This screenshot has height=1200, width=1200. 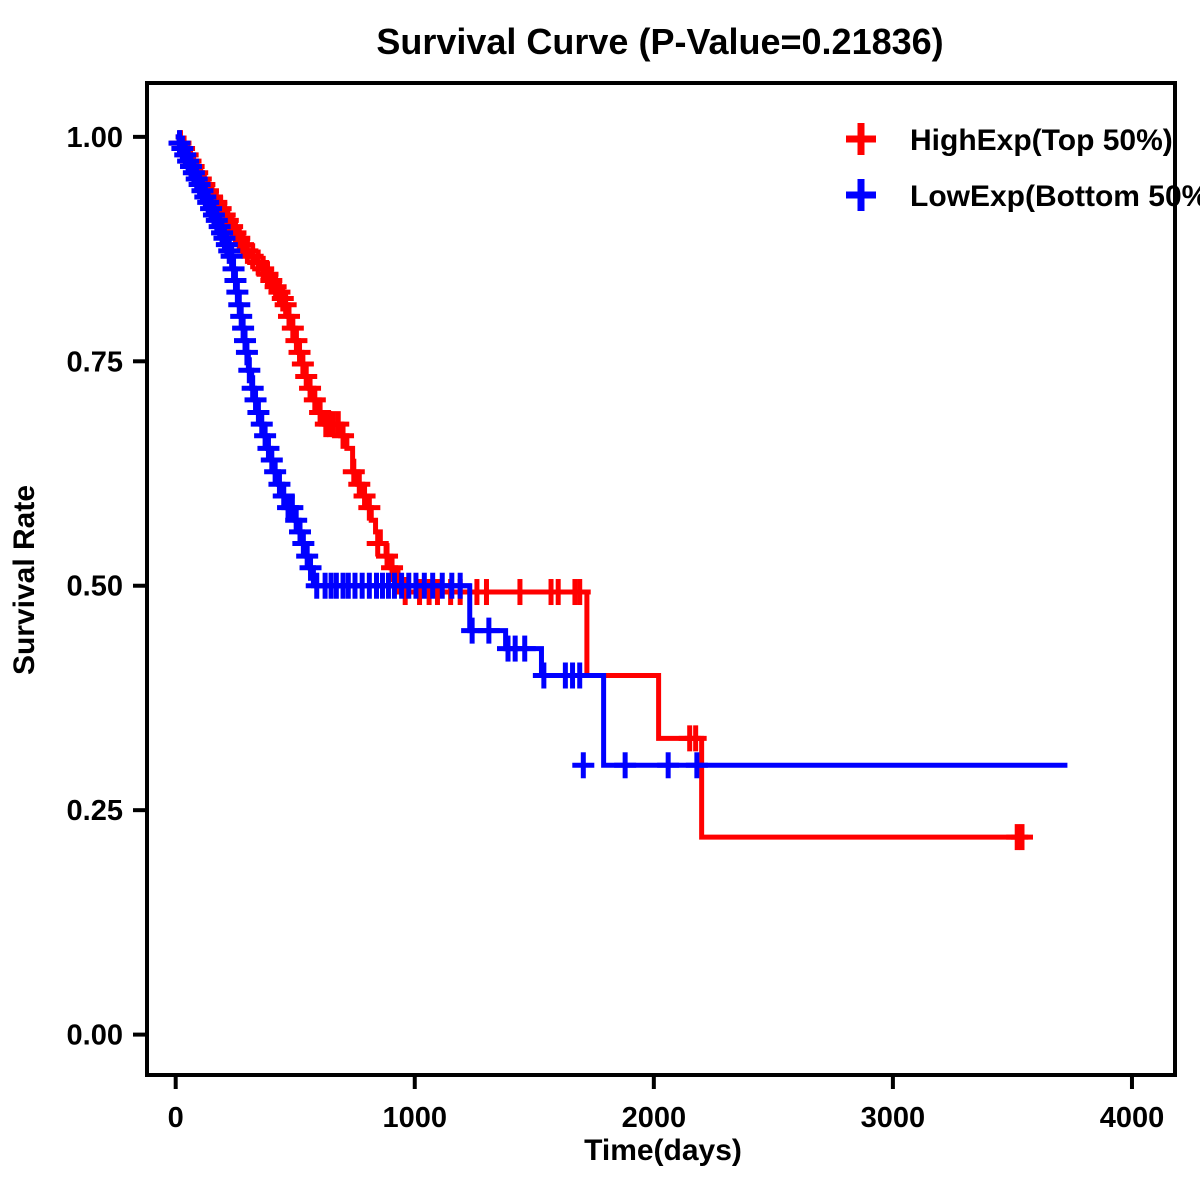 I want to click on y-axis-title: Survival Rate, so click(x=24, y=580).